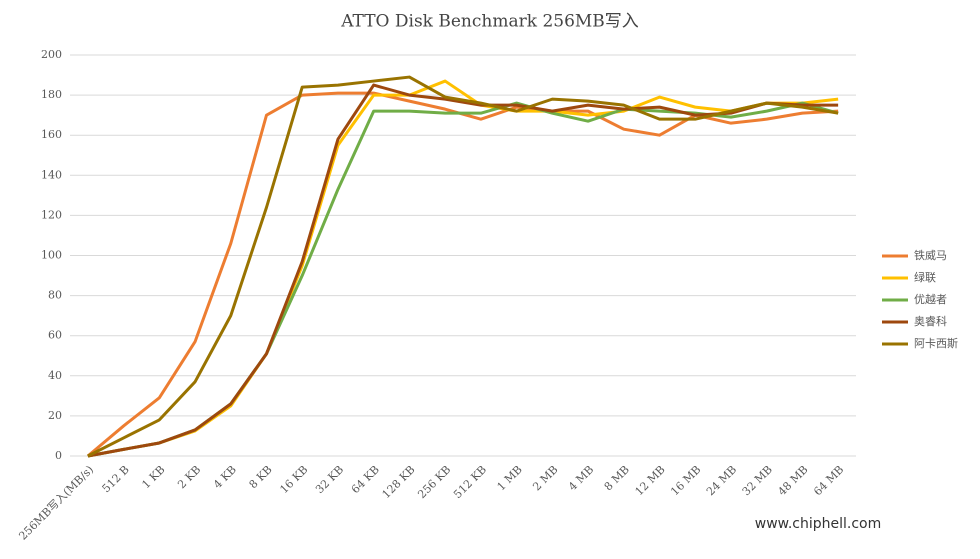 This screenshot has width=980, height=559. I want to click on y-tick-label: 120, so click(51, 214).